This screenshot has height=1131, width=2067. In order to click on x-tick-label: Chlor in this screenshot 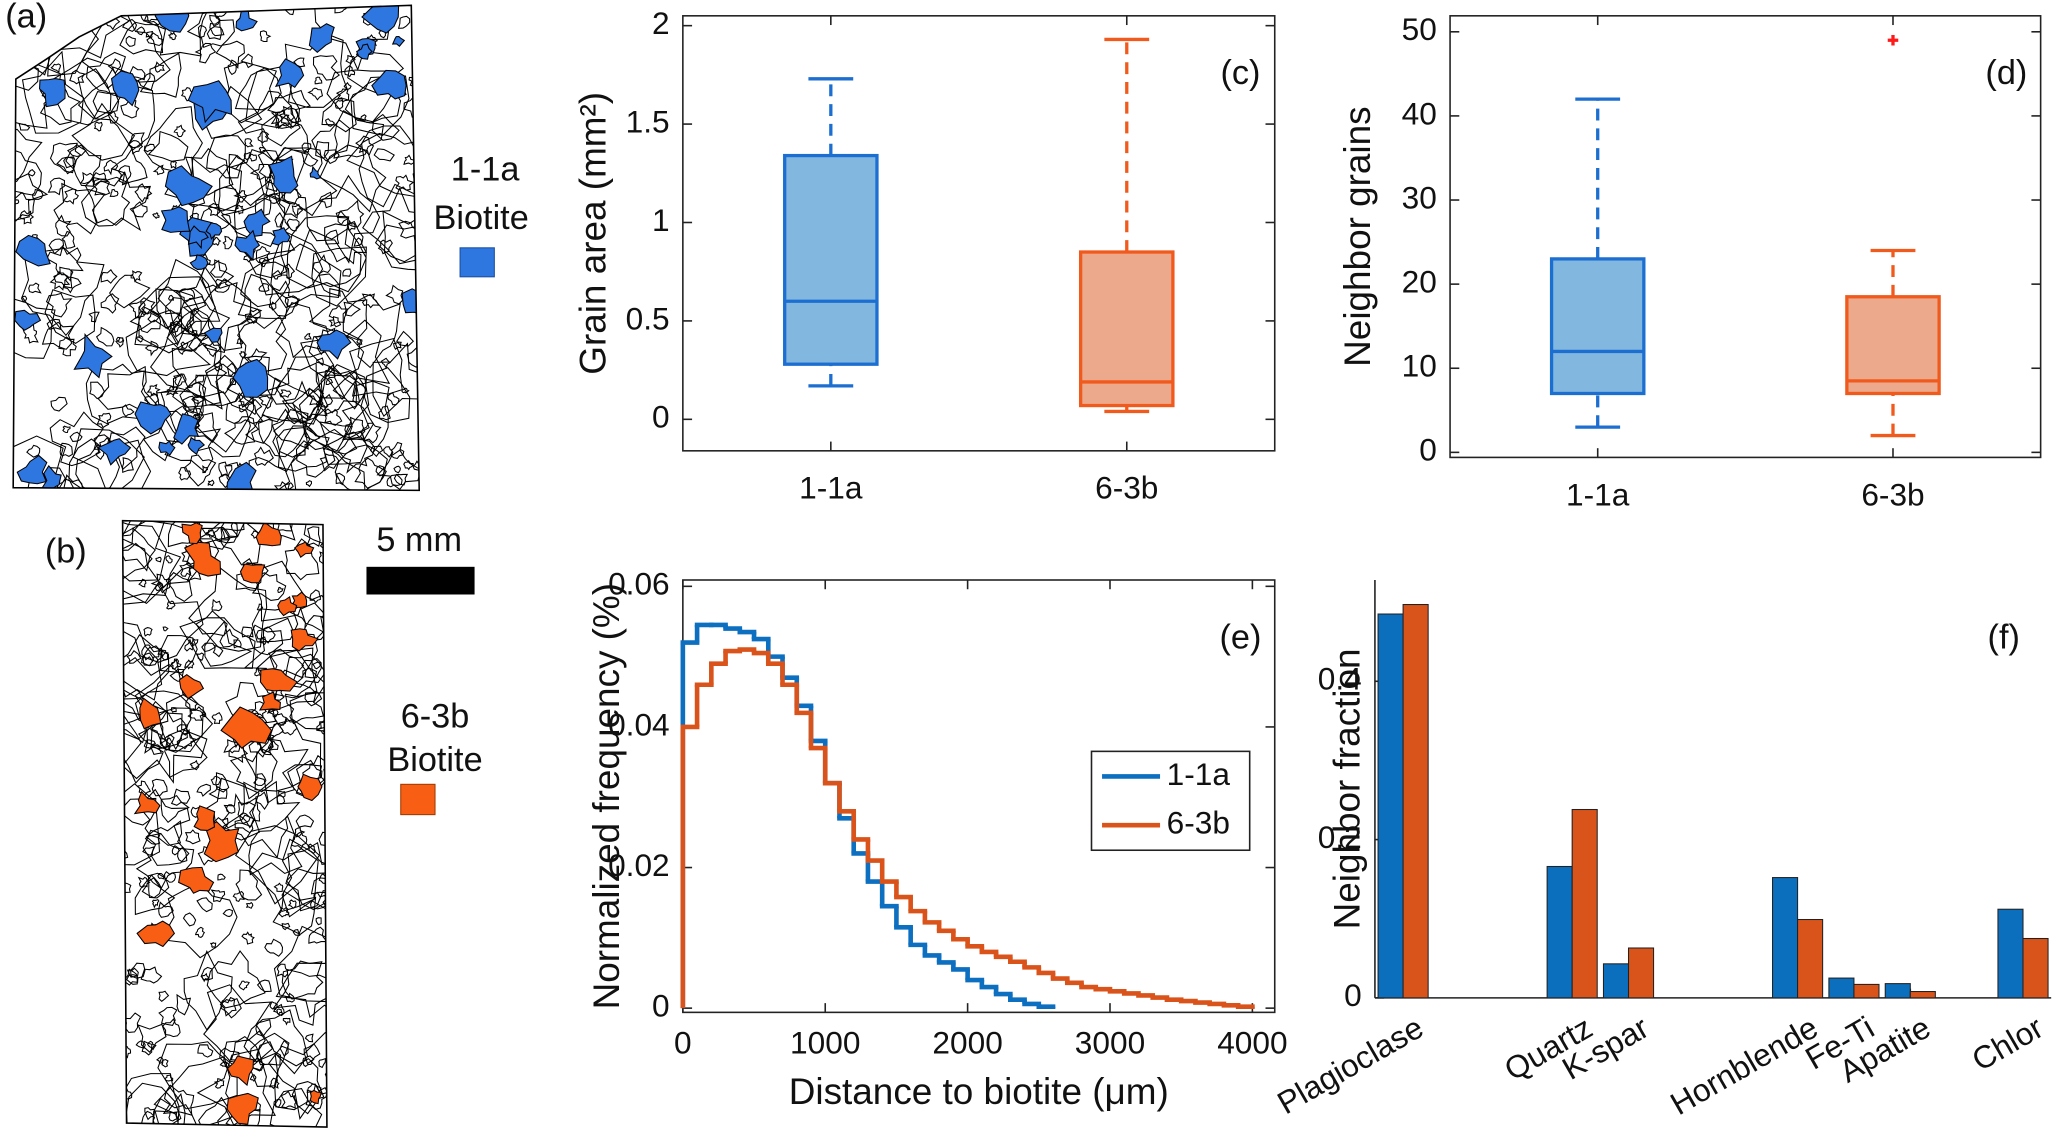, I will do `click(2007, 1043)`.